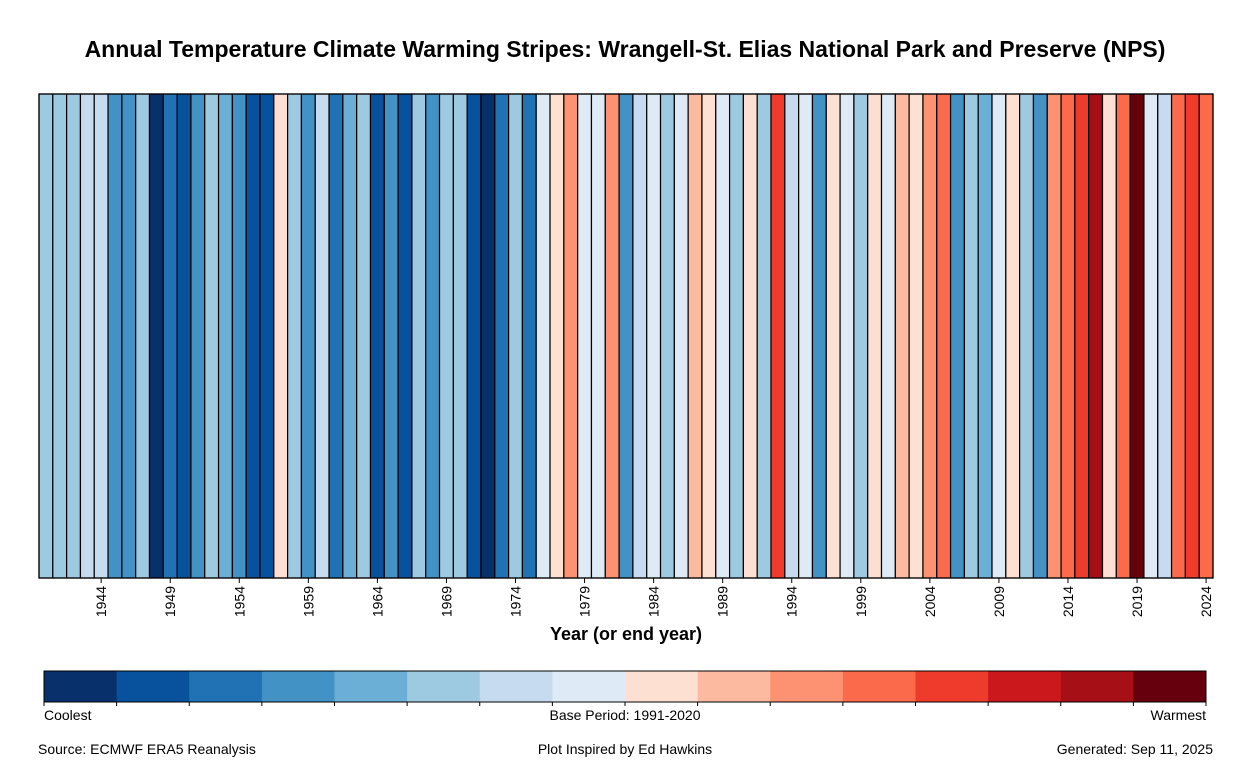 This screenshot has width=1250, height=780. Describe the element at coordinates (585, 336) in the screenshot. I see `stripe-1979` at that location.